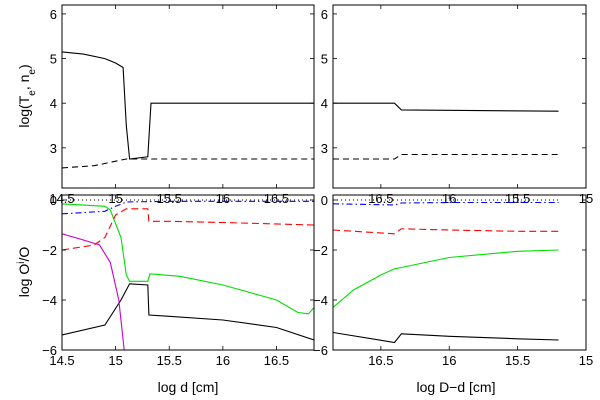  What do you see at coordinates (61, 360) in the screenshot?
I see `x-tick-label: 14.5` at bounding box center [61, 360].